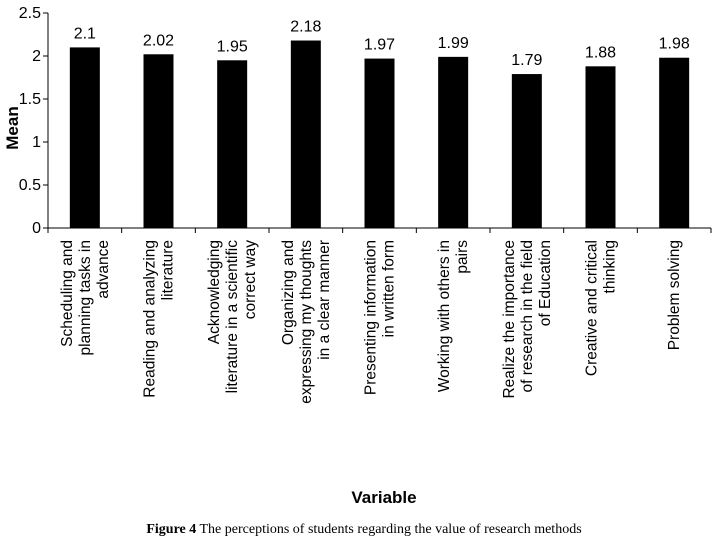 This screenshot has width=728, height=543. I want to click on x-tick-label-line: in a clear manner, so click(324, 300).